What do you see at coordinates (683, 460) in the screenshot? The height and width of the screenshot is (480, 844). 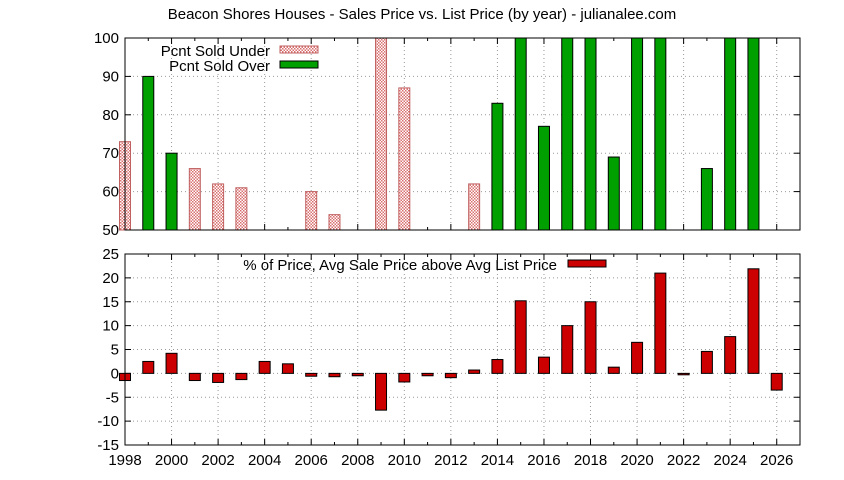 I see `x-tick-label: 2022` at bounding box center [683, 460].